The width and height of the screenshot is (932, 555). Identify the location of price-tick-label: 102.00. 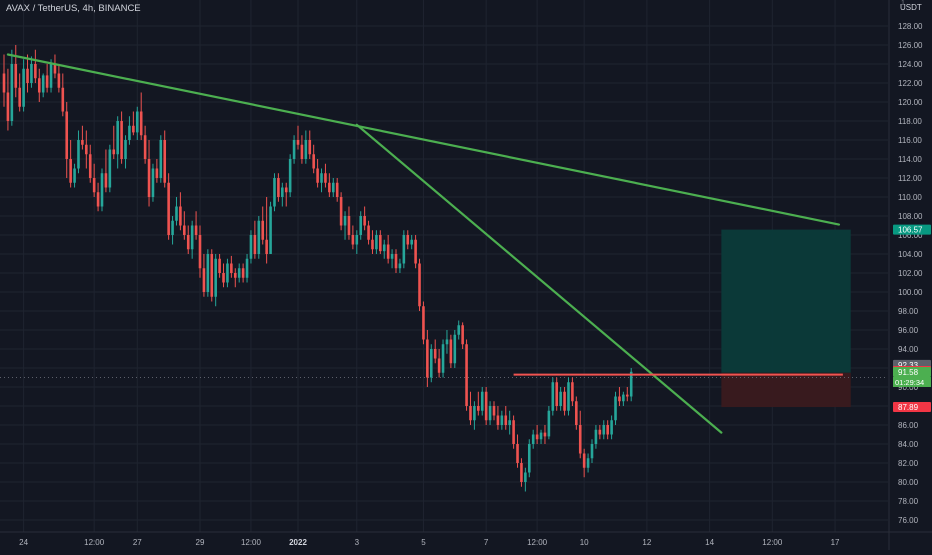
(910, 273).